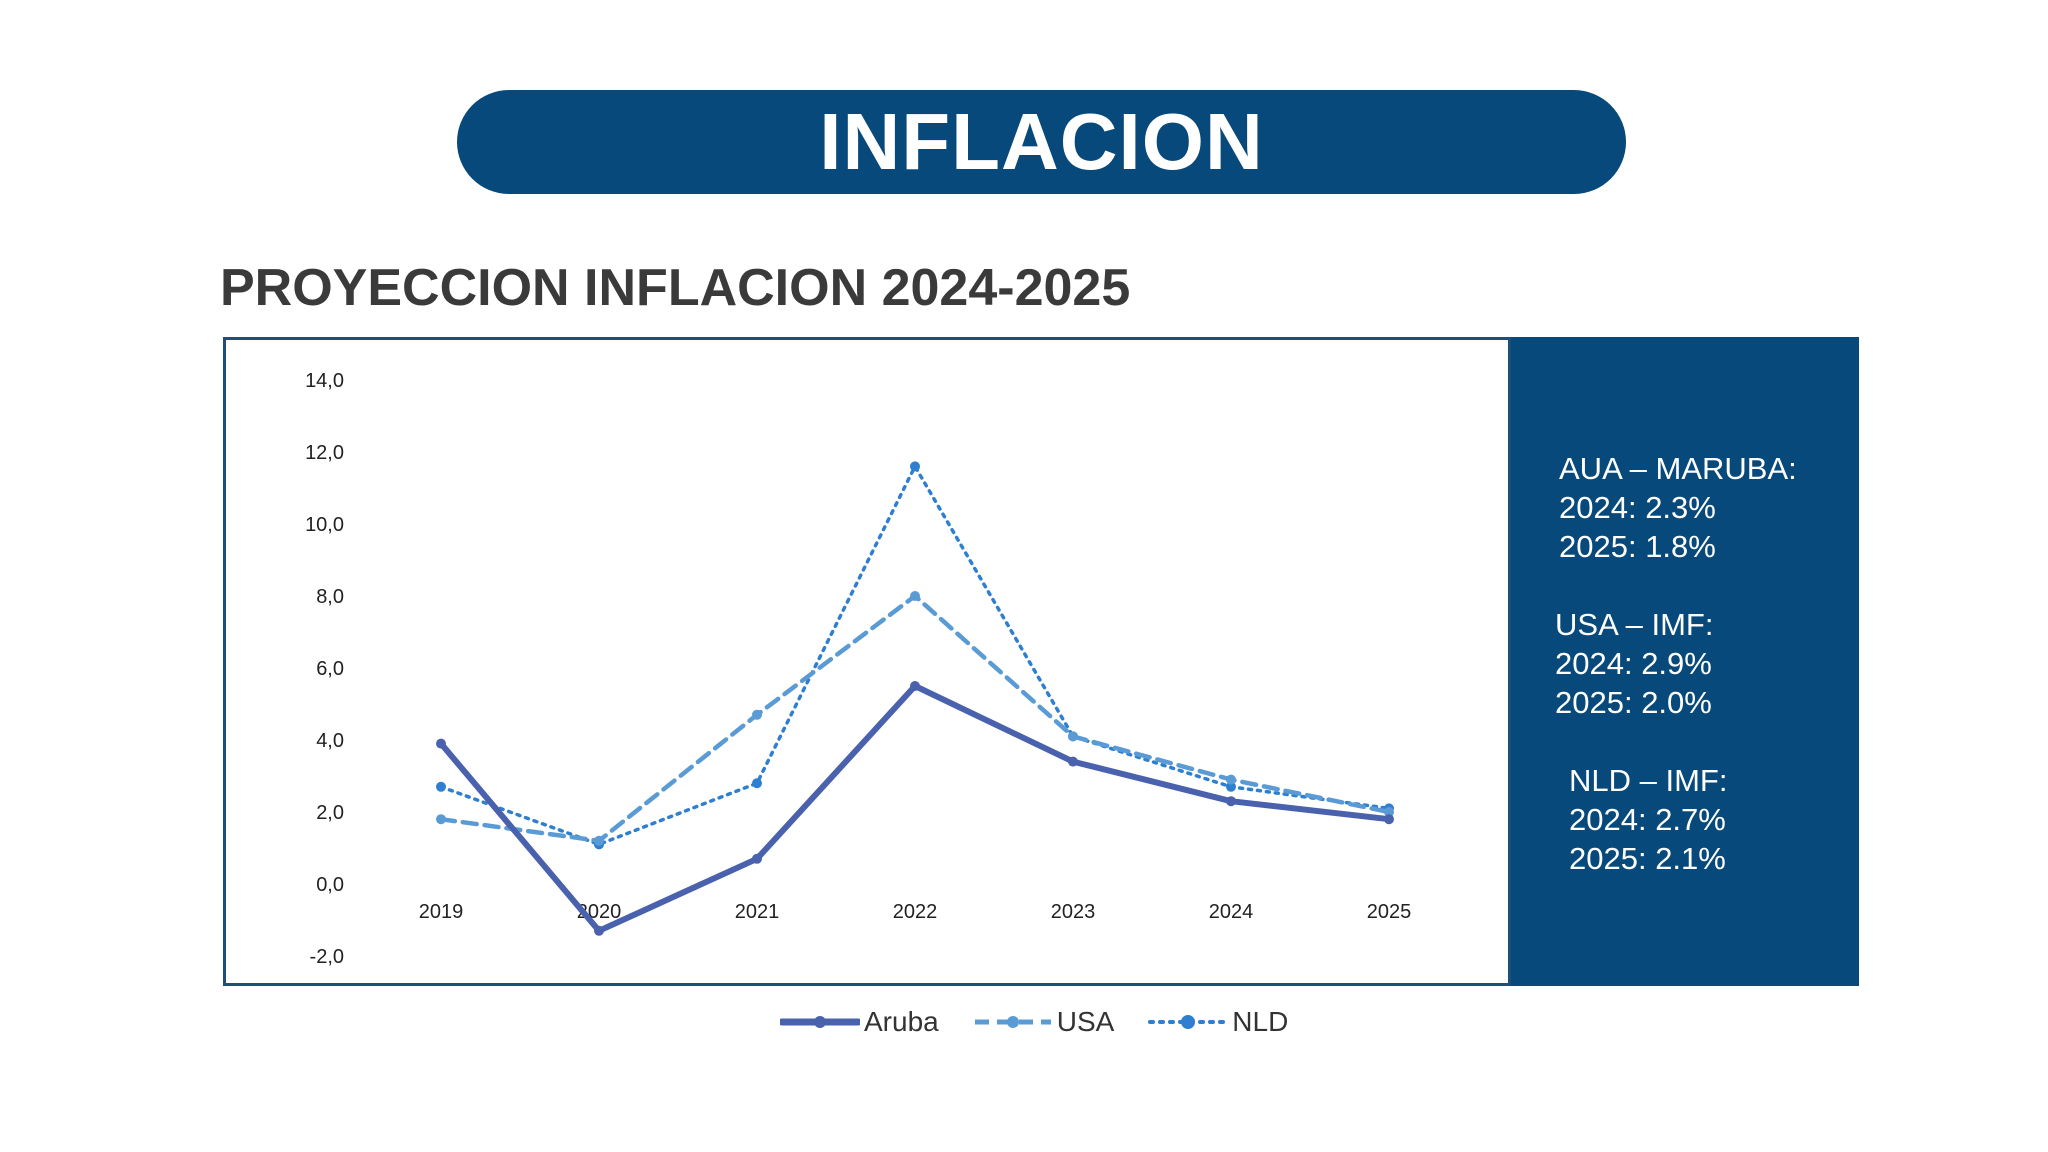 The image size is (2048, 1152). I want to click on aruba-heading: AUA – MARUBA:, so click(1678, 468).